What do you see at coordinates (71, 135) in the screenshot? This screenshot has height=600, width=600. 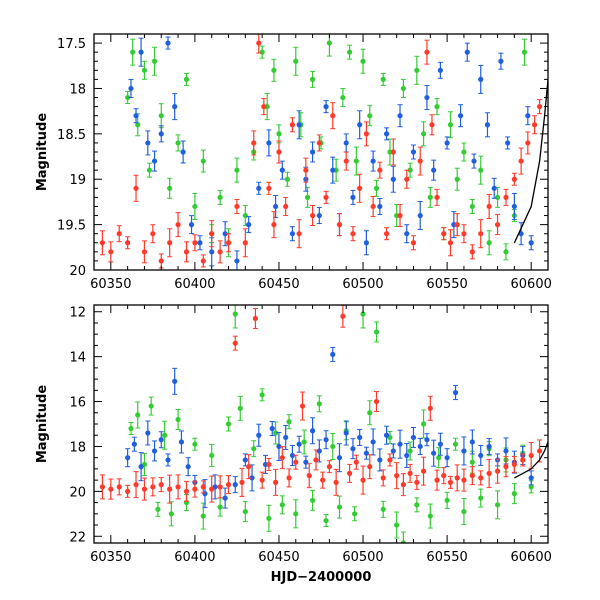 I see `y-tick-label: 18.5` at bounding box center [71, 135].